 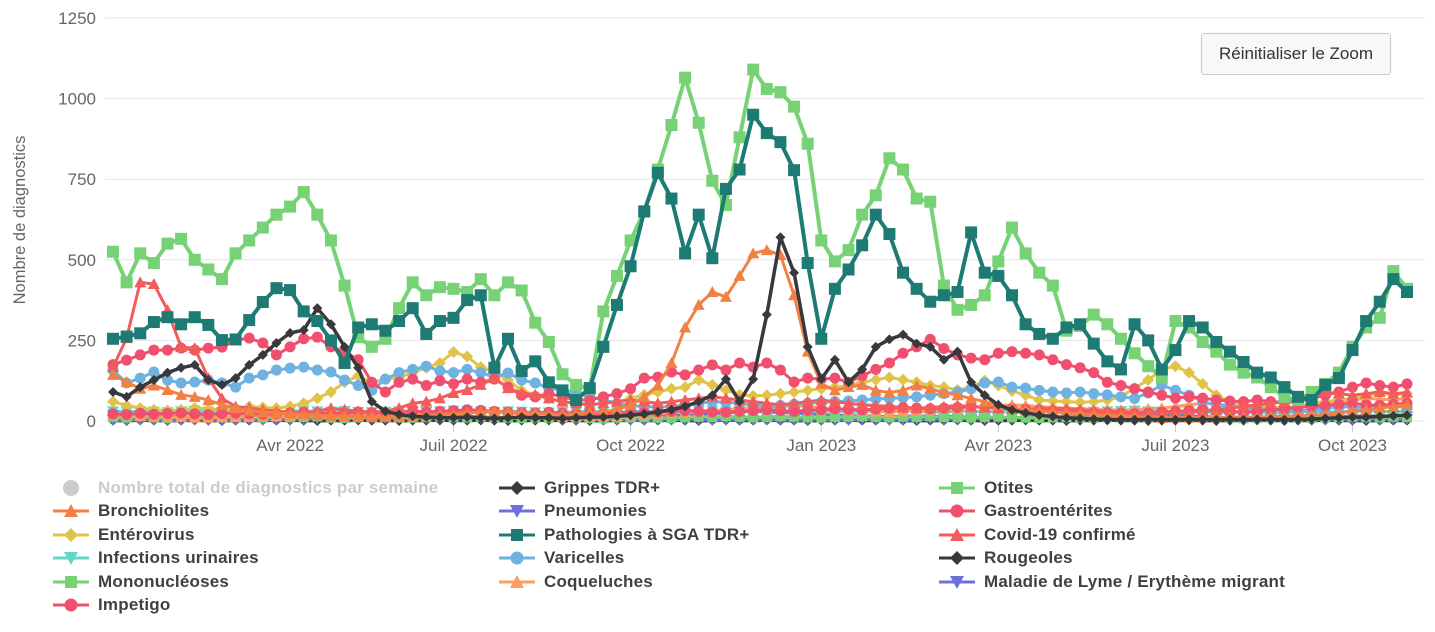 I want to click on legend-item-label: Pathologies à SGA TDR+, so click(x=647, y=534).